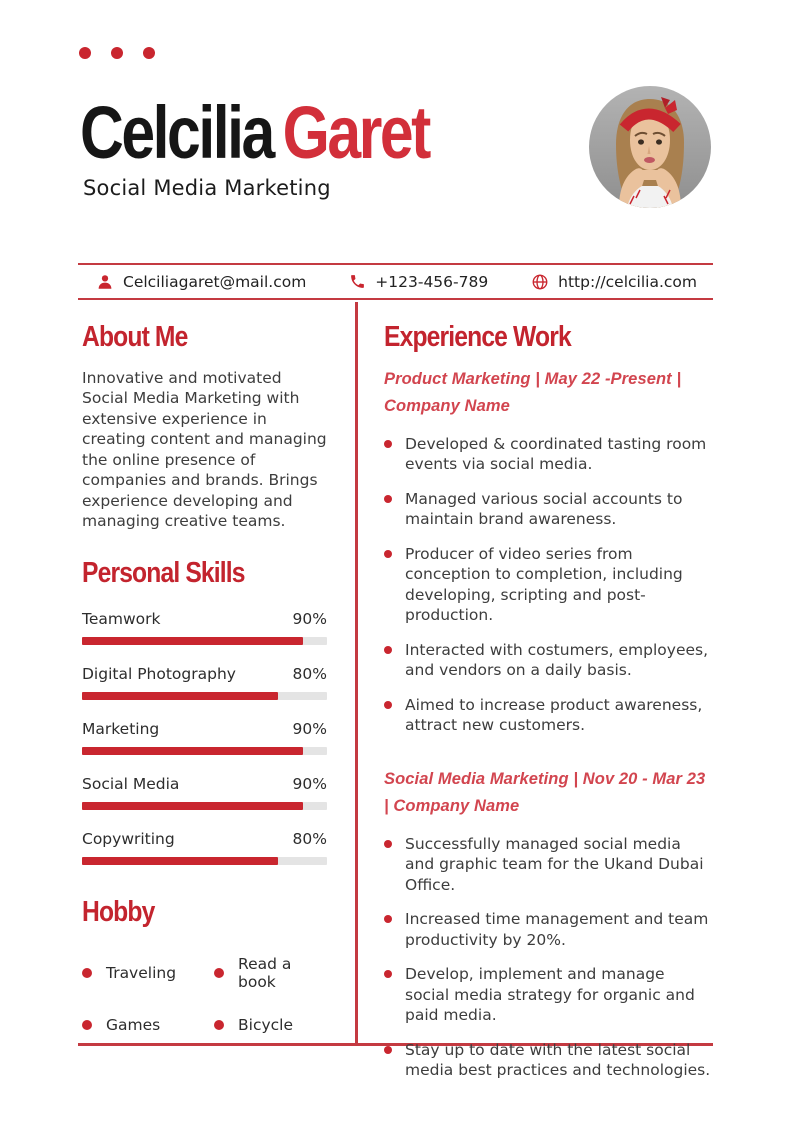  I want to click on skills-heading: Personal Skills, so click(163, 572).